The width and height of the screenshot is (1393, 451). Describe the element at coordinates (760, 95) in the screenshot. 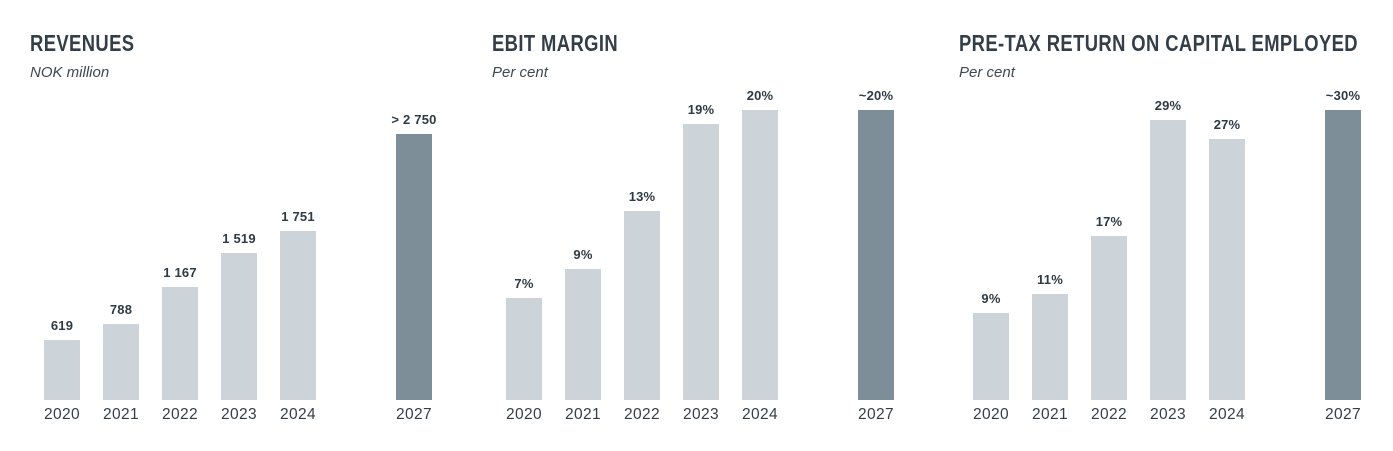

I see `value-label-2024: 20%` at that location.